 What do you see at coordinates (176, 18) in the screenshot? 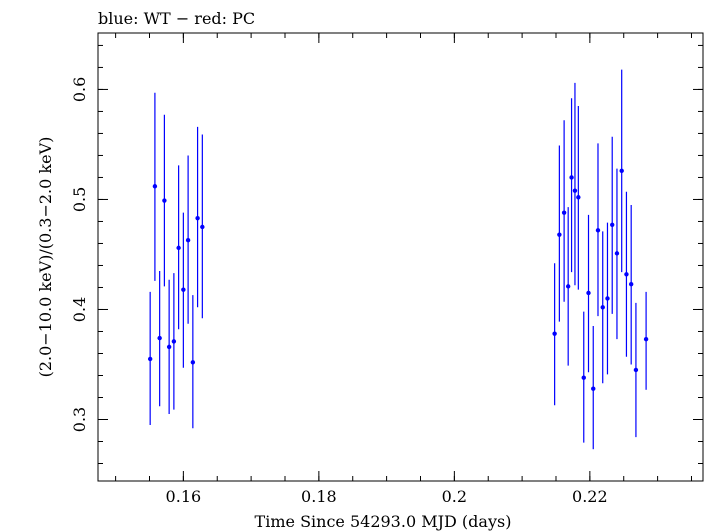
I see `chart-title: blue: WT − red: PC` at bounding box center [176, 18].